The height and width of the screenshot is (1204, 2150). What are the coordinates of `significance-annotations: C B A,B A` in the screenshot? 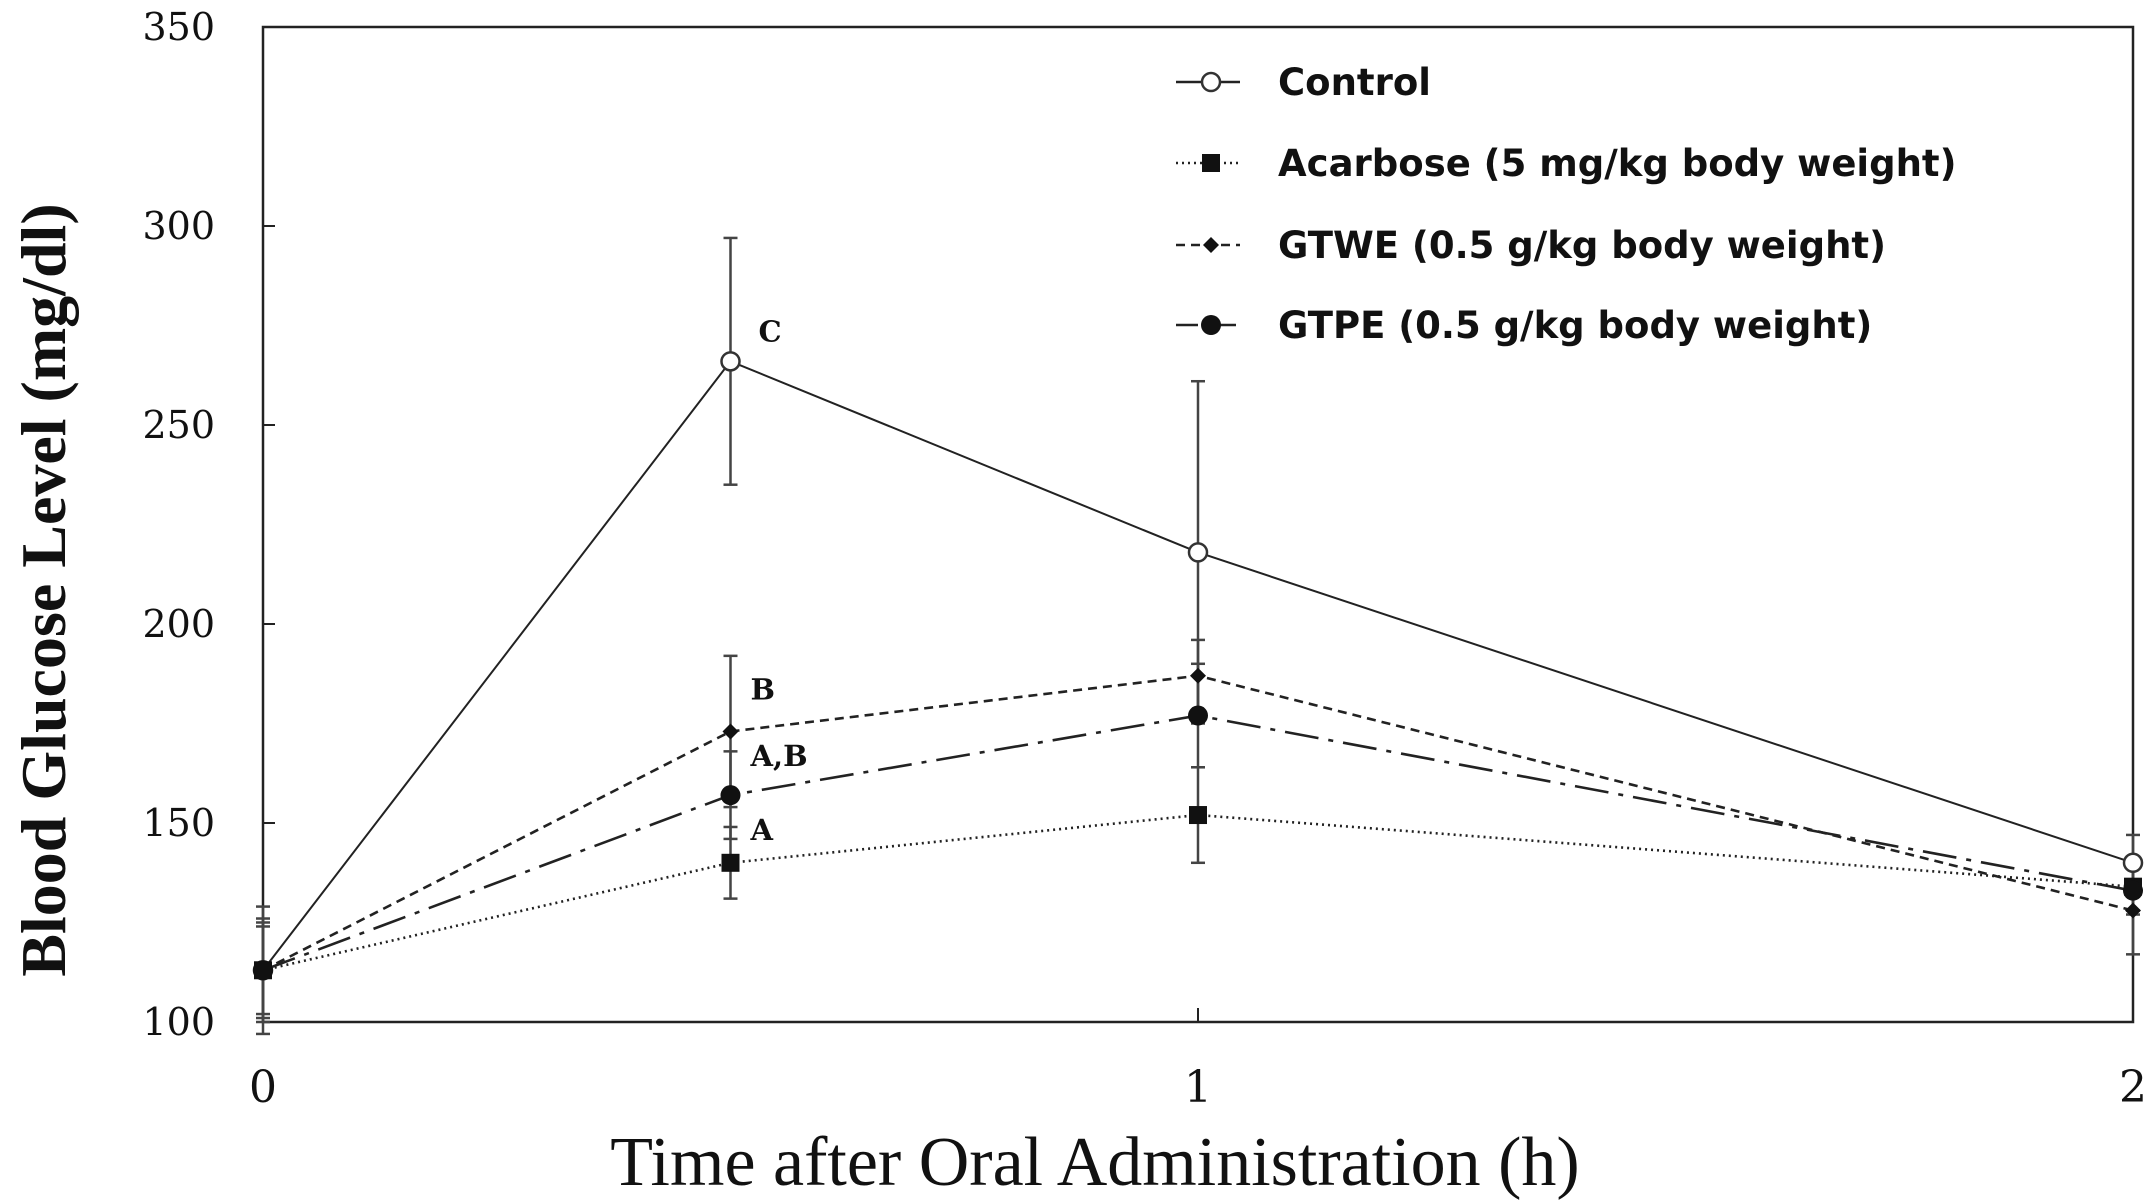 It's located at (779, 580).